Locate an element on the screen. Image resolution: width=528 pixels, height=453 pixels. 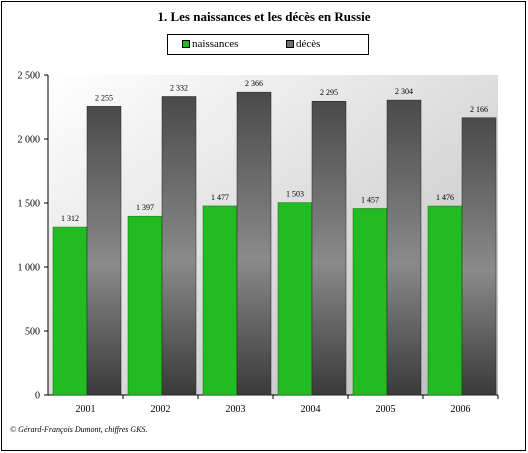
legend-swatch-deces is located at coordinates (290, 44).